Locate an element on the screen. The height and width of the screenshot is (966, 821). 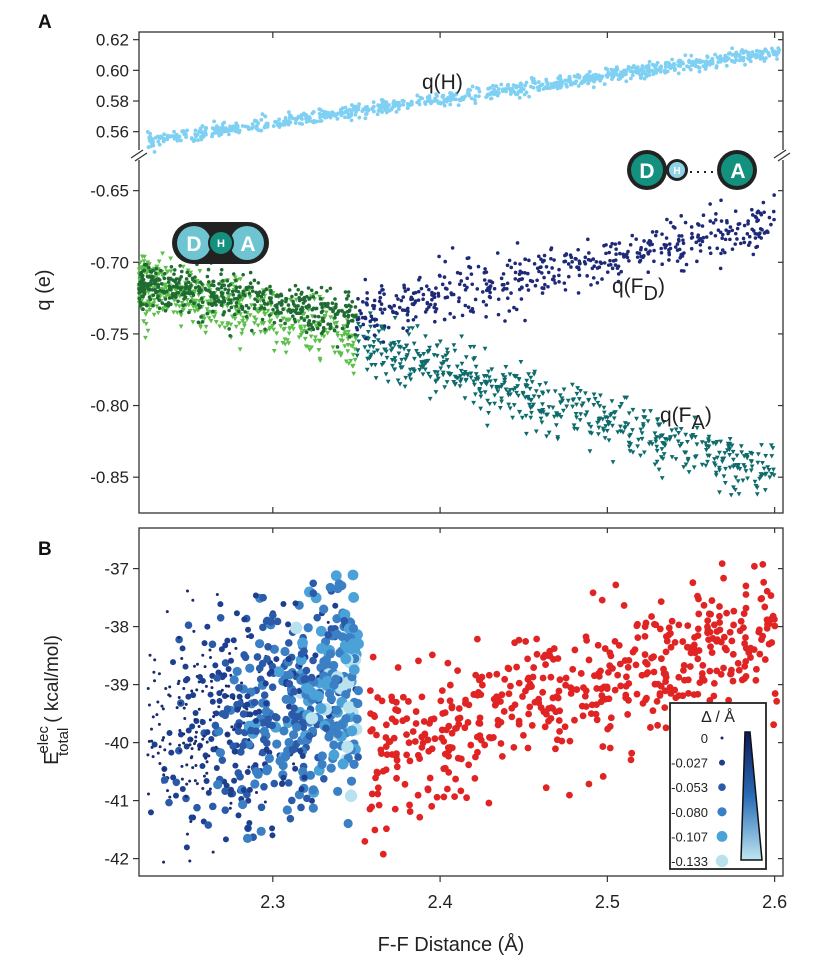
qfd-label-sub: D is located at coordinates (651, 294).